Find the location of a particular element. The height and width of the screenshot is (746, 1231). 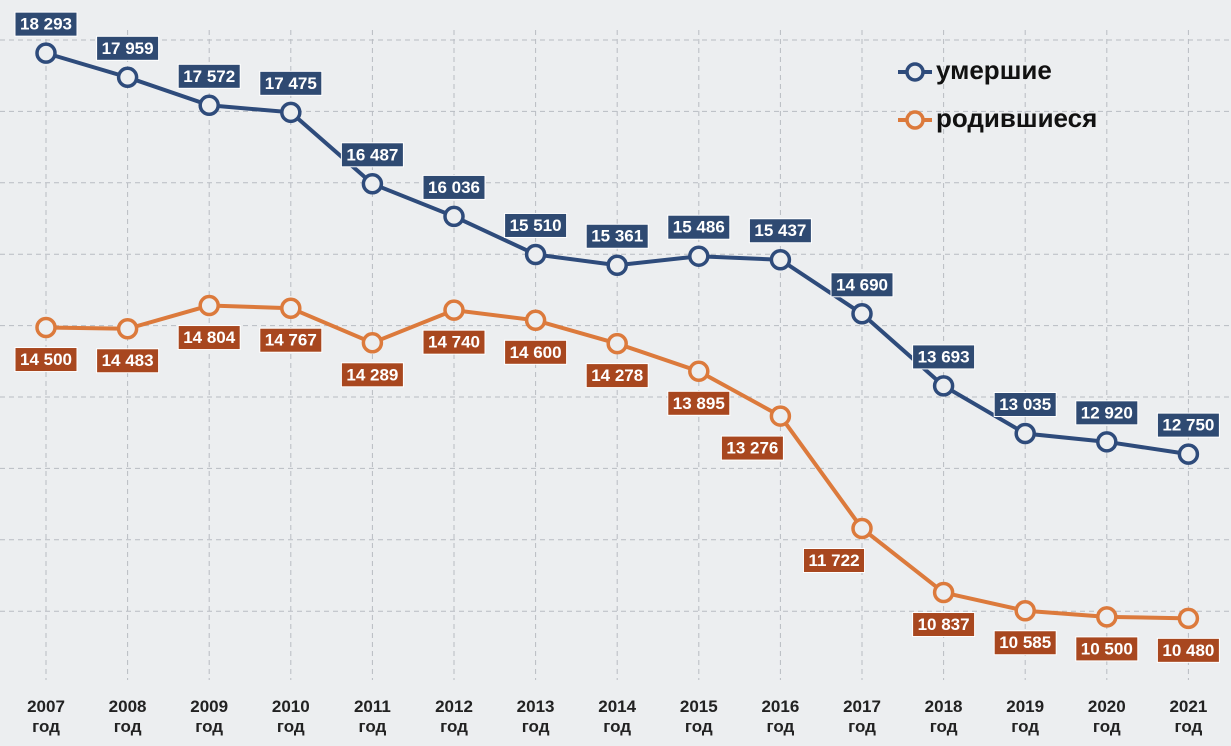

data-label-text: 15 486 is located at coordinates (699, 227).